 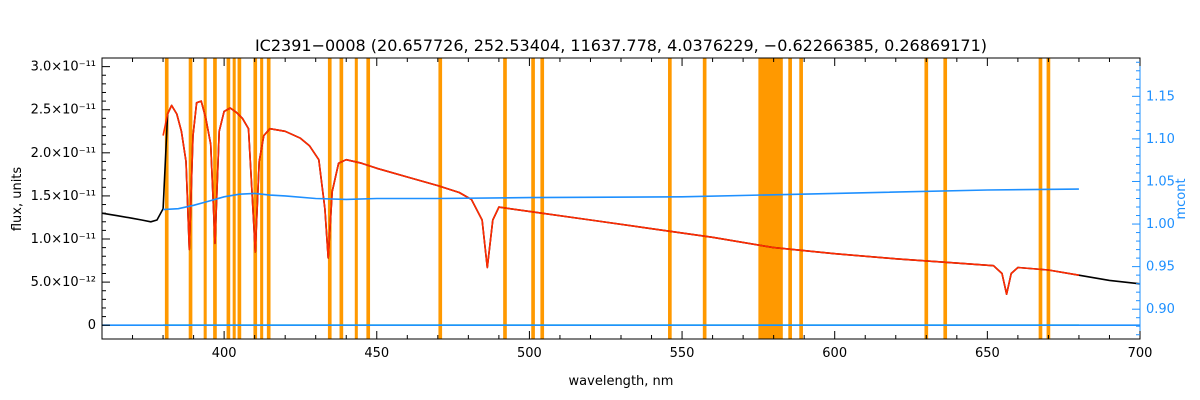 I want to click on y-tick-label: 3.0×10⁻¹¹, so click(x=63, y=67).